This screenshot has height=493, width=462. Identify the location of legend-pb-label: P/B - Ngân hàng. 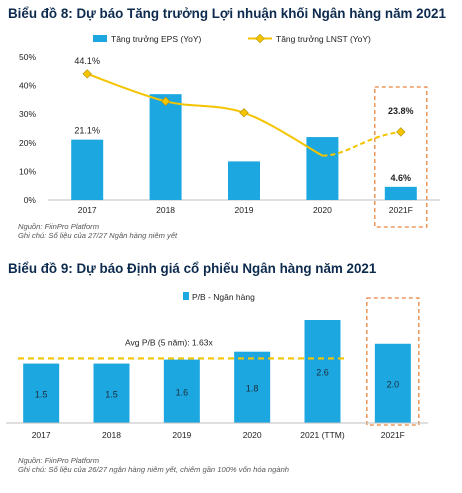
(223, 297).